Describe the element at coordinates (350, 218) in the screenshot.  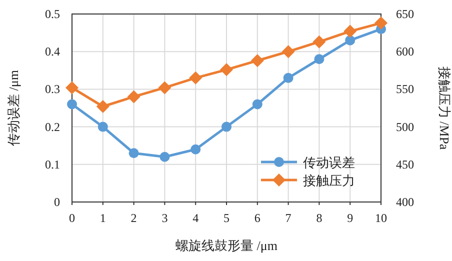
I see `x-tick-label: 9` at that location.